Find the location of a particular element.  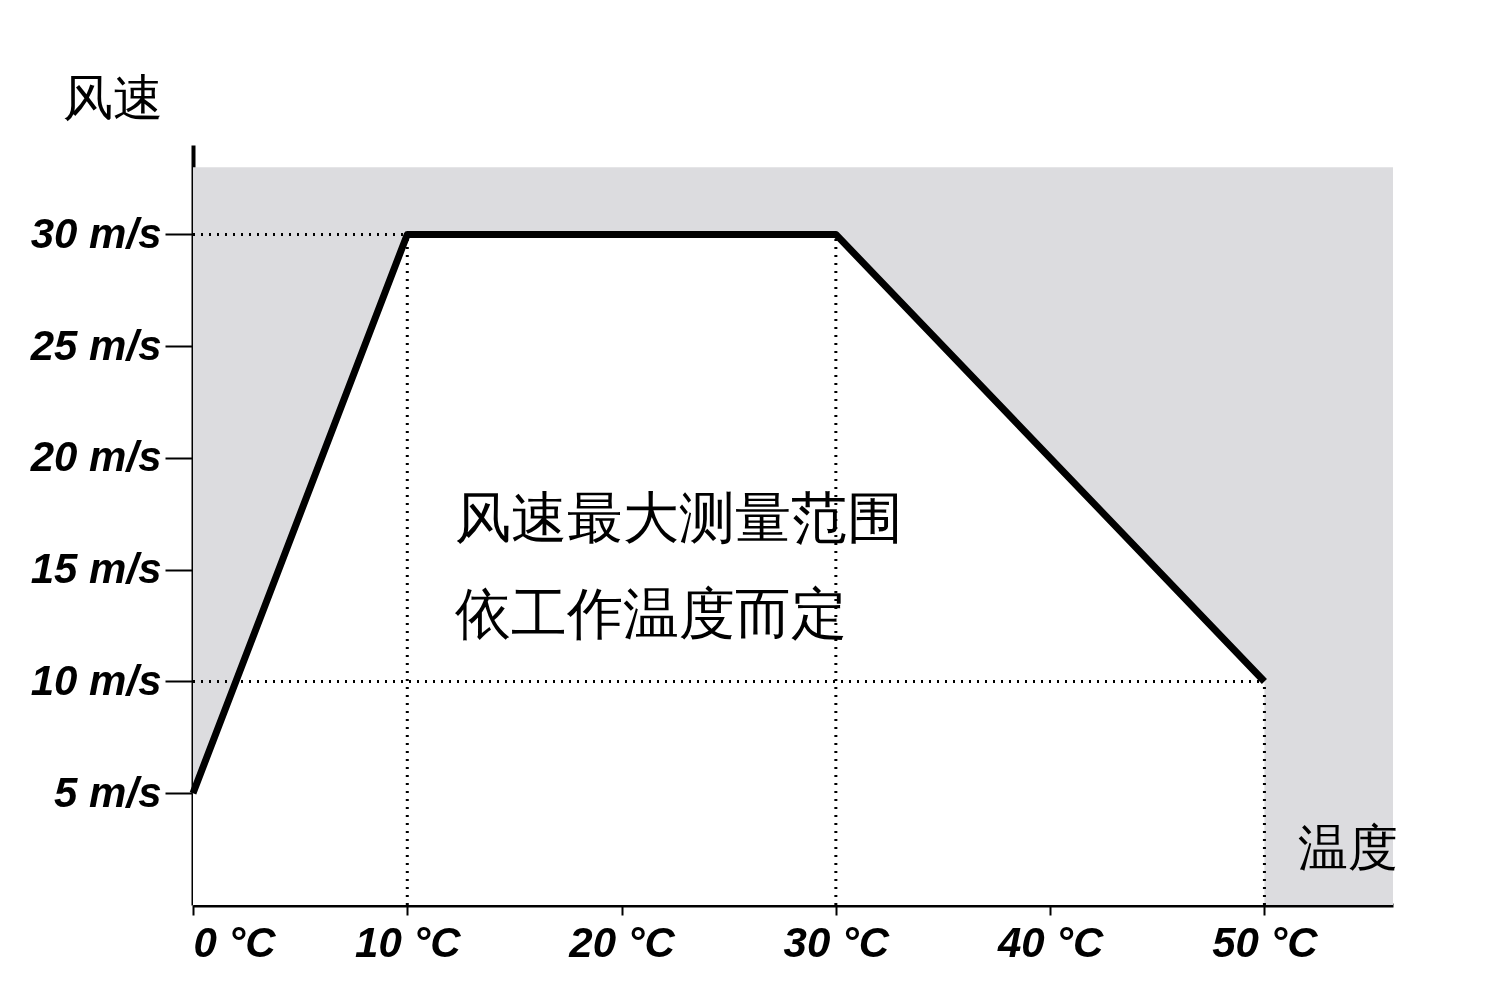

y-tick-label: 10 m/s is located at coordinates (96, 680).